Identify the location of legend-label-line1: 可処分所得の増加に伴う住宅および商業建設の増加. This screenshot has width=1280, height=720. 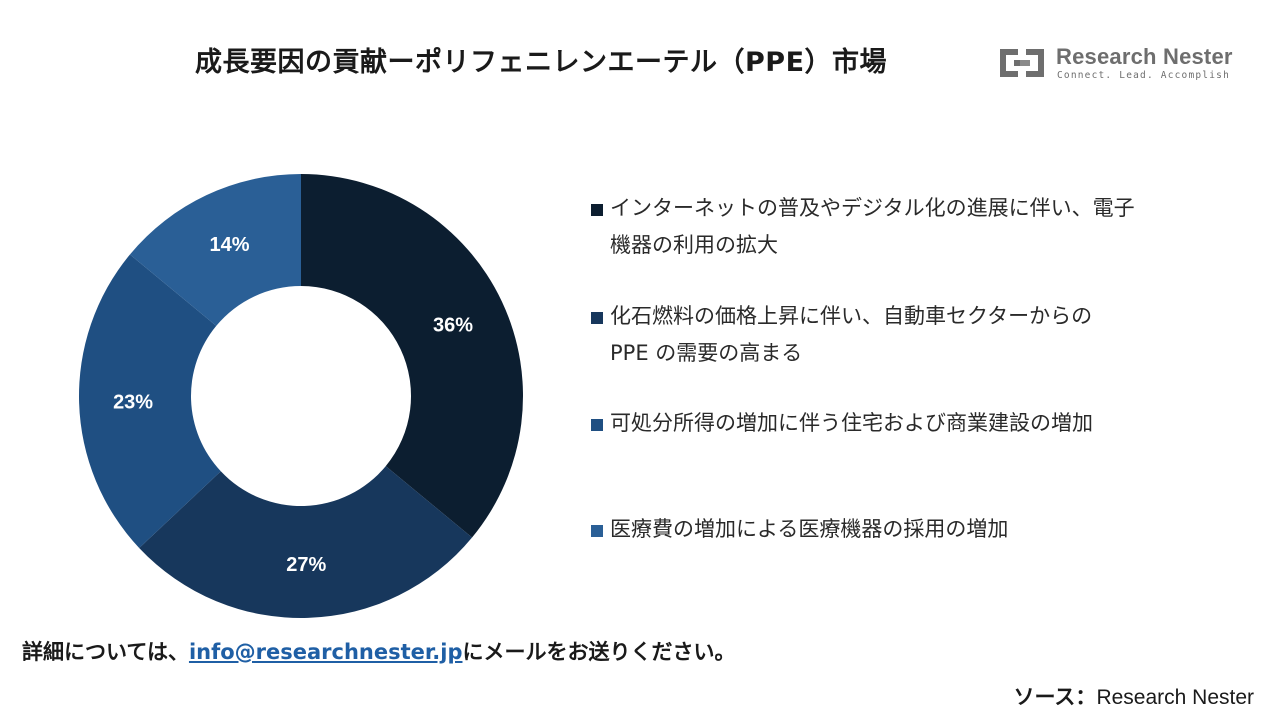
(851, 423).